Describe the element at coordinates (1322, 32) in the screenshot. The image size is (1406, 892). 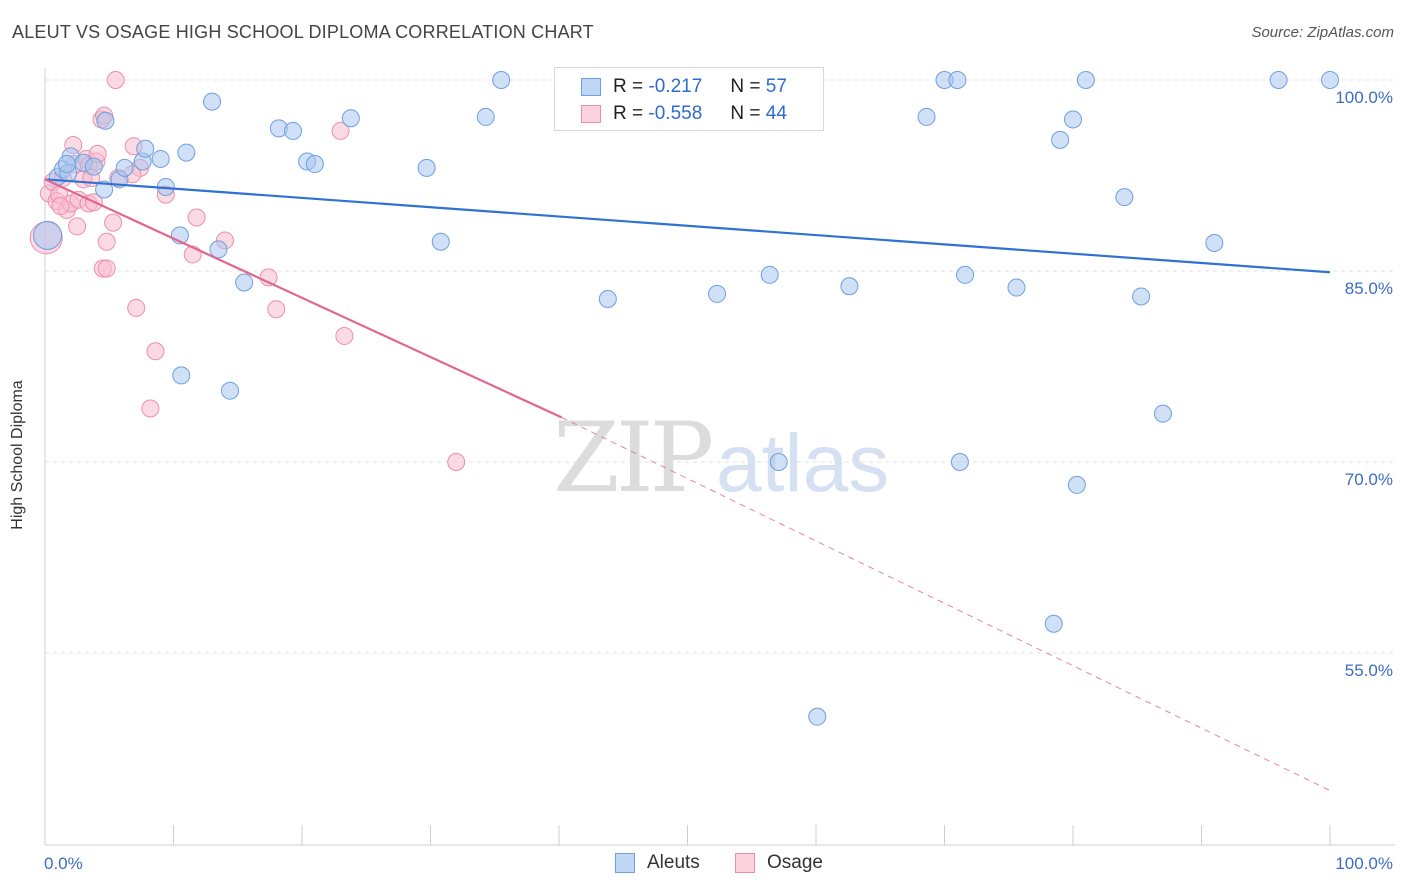
I see `source-label: Source: ZipAtlas.com` at that location.